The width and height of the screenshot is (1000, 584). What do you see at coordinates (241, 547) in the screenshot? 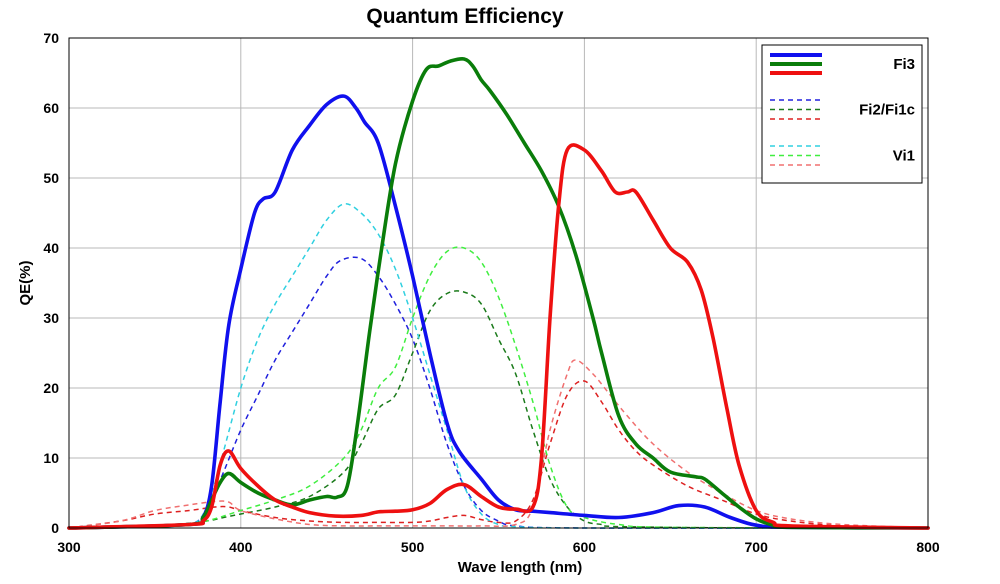
I see `x-tick-label: 400` at bounding box center [241, 547].